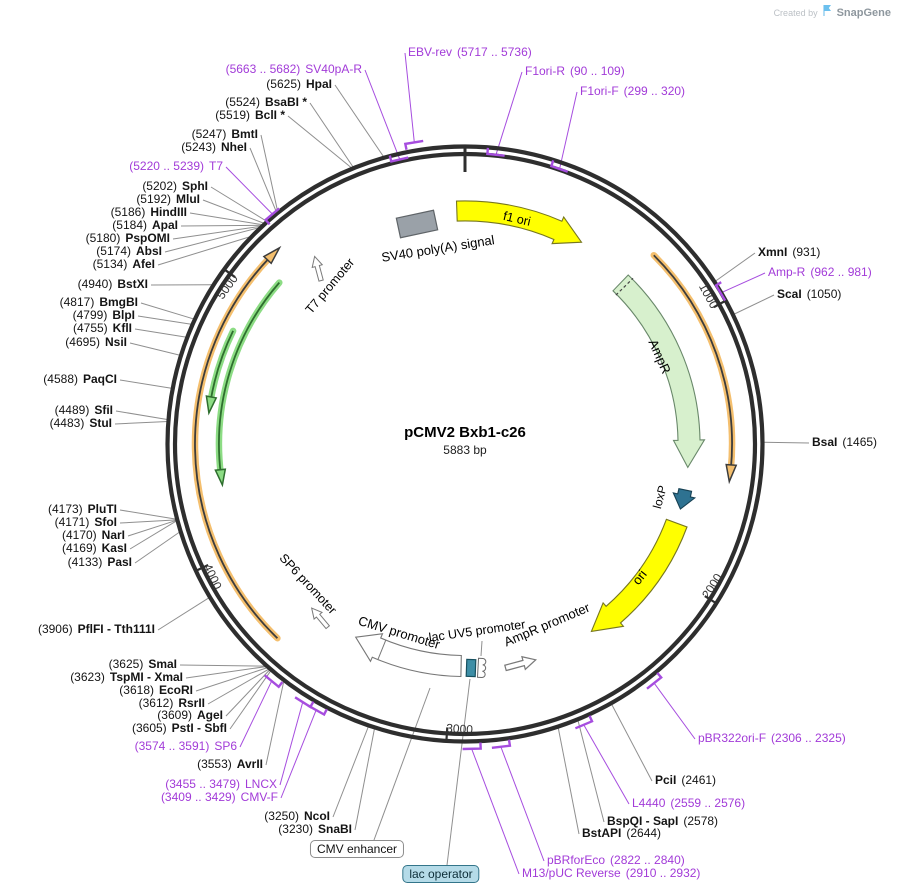 This screenshot has width=901, height=891. Describe the element at coordinates (519, 222) in the screenshot. I see `feature-f1-ori: f1 ori` at that location.